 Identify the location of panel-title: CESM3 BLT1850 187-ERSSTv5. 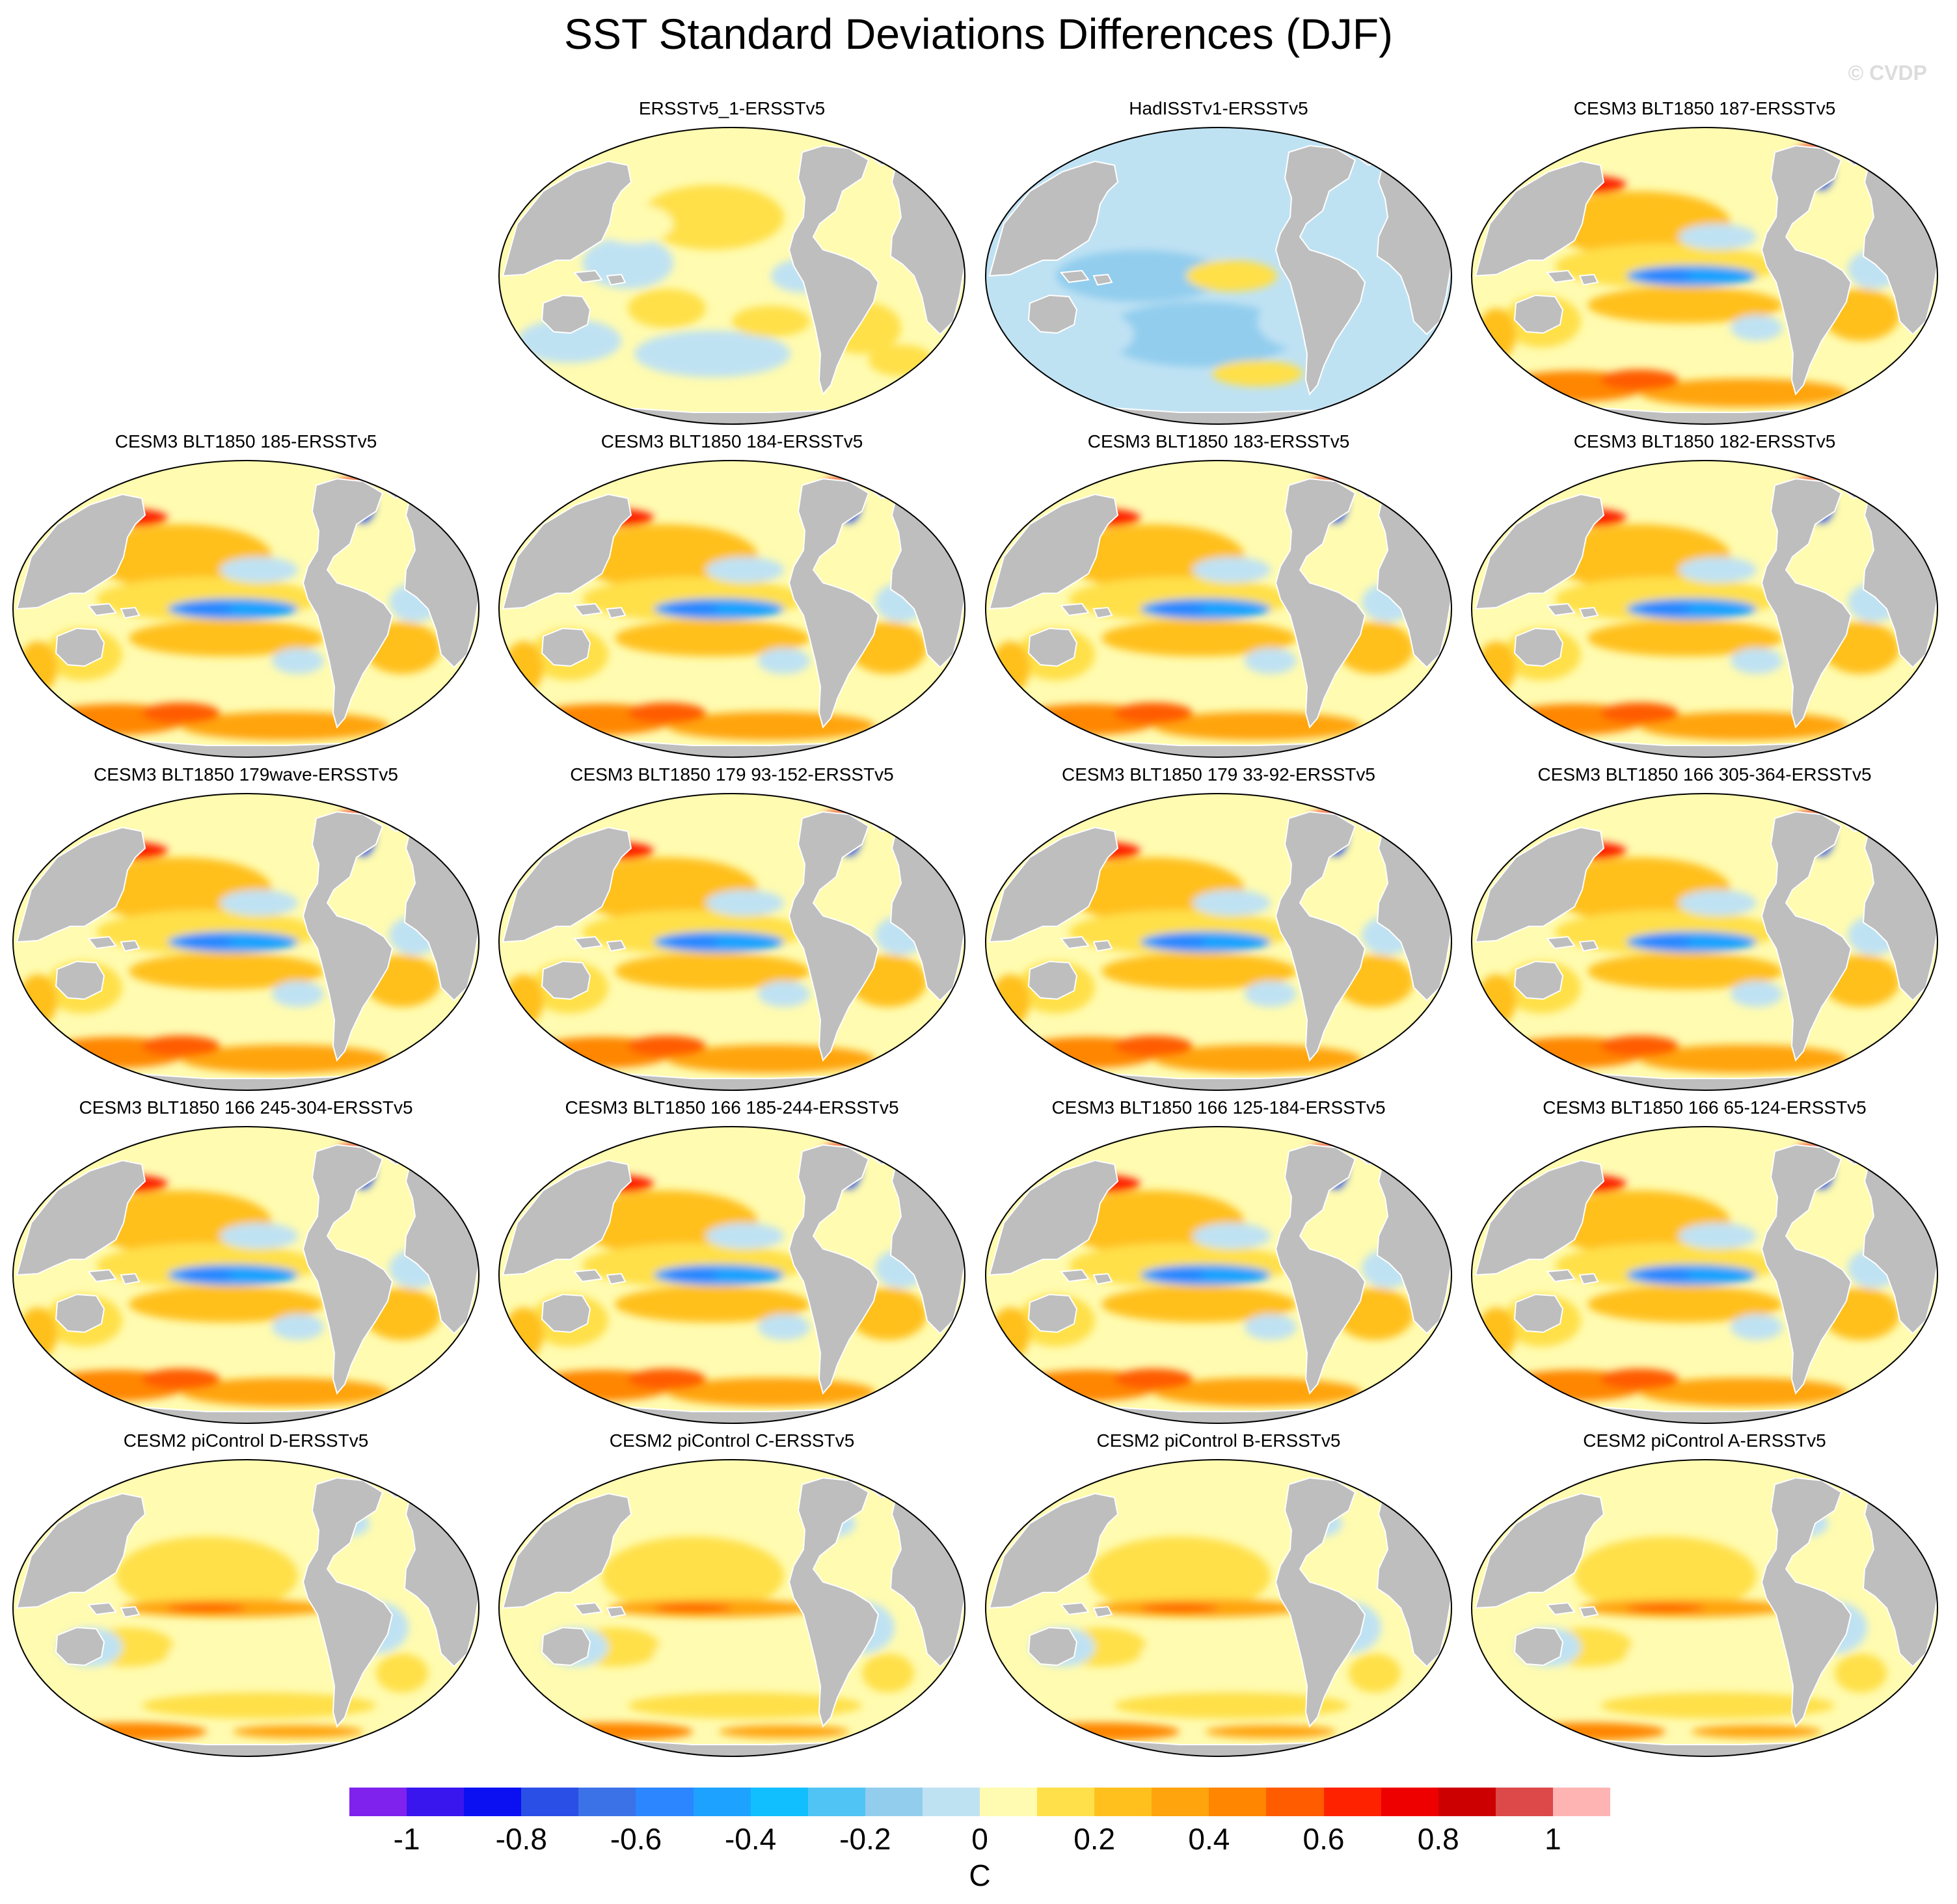
(1704, 108).